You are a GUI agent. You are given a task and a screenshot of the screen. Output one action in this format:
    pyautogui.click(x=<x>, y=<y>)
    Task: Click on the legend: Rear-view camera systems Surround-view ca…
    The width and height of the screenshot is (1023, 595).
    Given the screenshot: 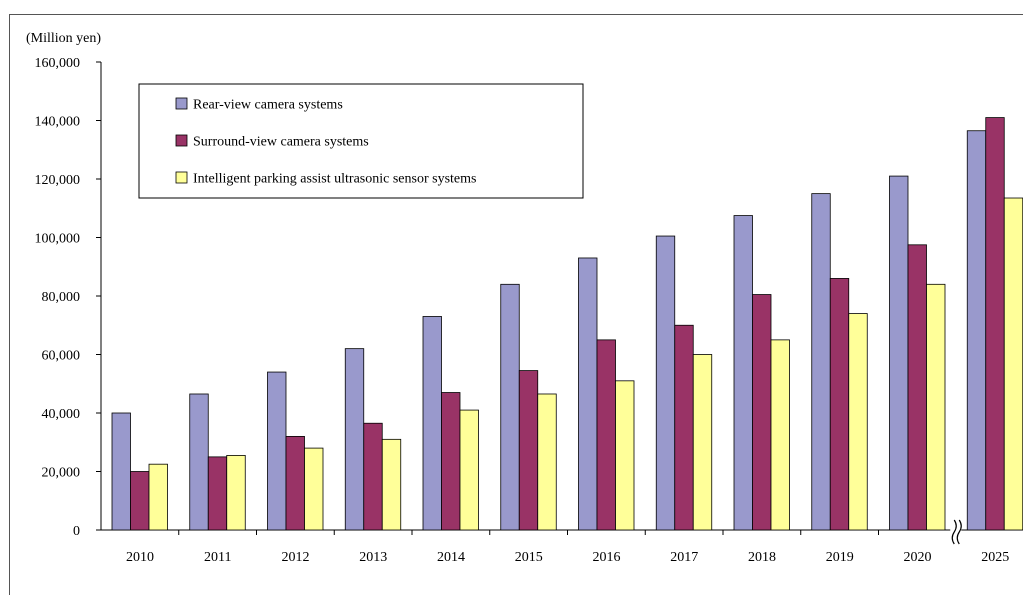 What is the action you would take?
    pyautogui.click(x=361, y=141)
    